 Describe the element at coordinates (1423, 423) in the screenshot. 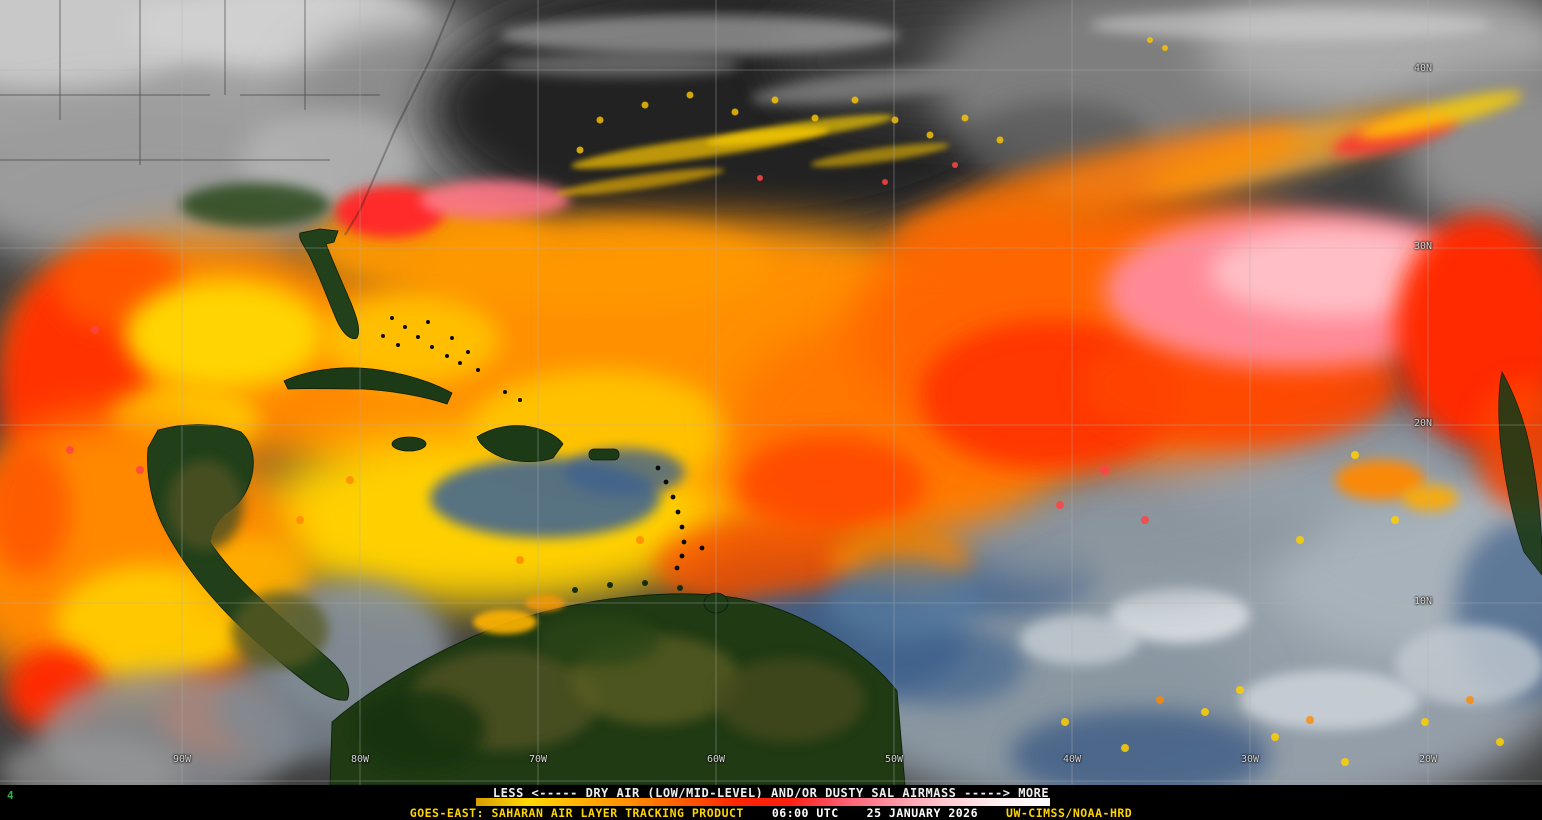

I see `lat-label: 20N` at that location.